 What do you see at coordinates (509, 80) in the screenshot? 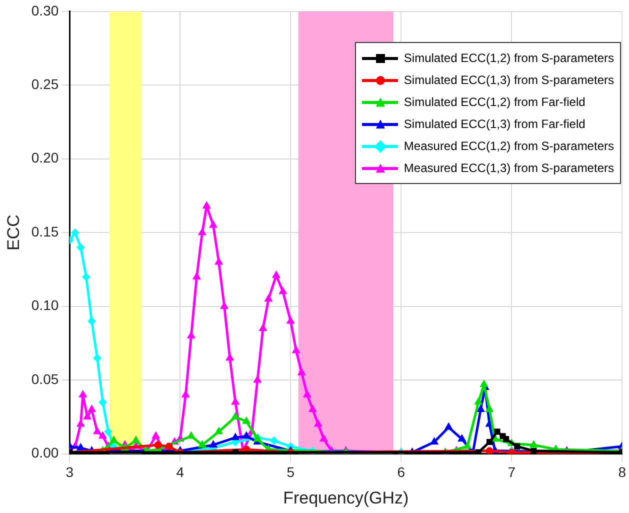
I see `legend-label: Simulated ECC(1,3) from S-parameters` at bounding box center [509, 80].